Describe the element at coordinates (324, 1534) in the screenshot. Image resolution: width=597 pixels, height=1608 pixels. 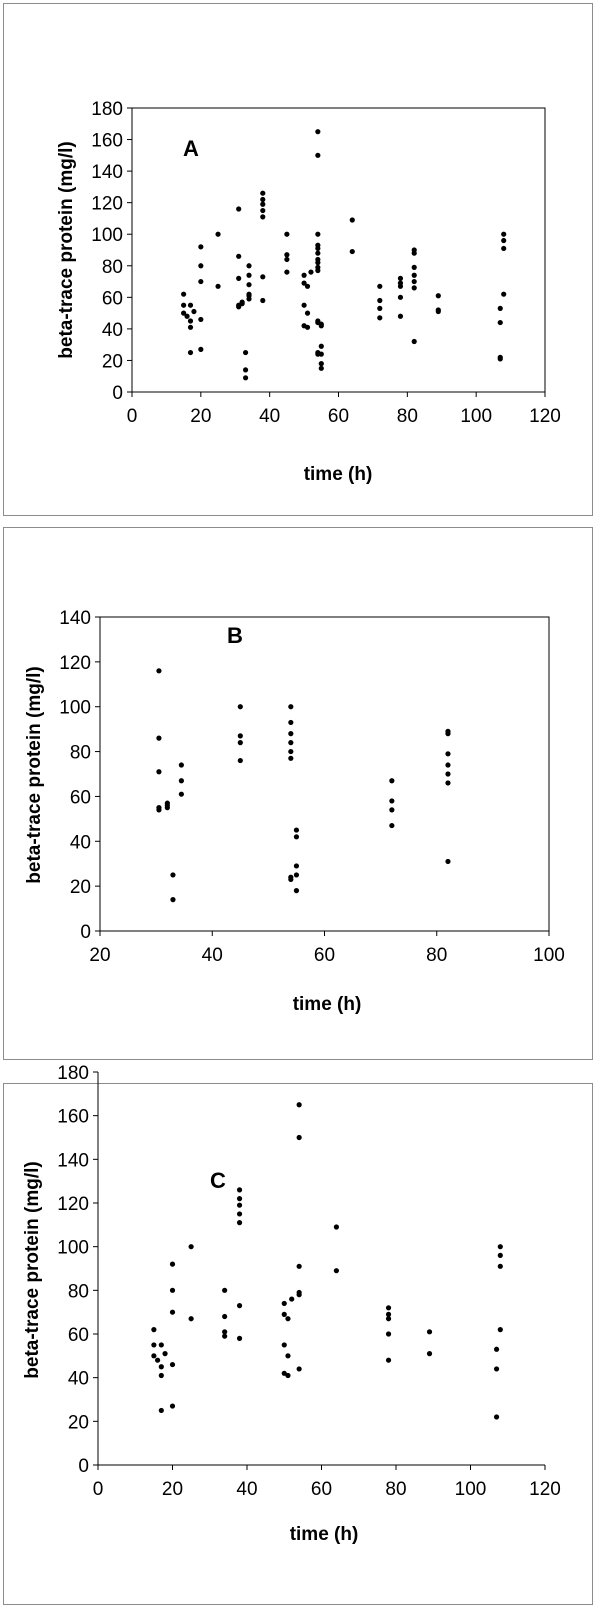
I see `chart-3-x-axis-label: time (h)` at that location.